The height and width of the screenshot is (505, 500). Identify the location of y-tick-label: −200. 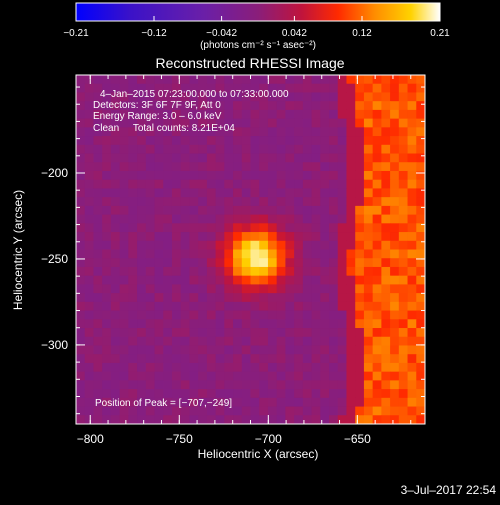
(54, 173).